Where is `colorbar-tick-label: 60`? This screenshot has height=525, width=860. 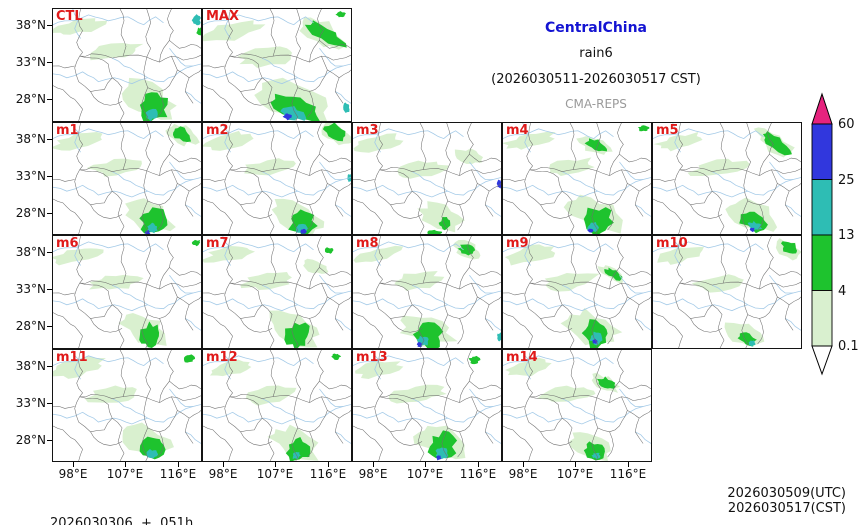 colorbar-tick-label: 60 is located at coordinates (846, 124).